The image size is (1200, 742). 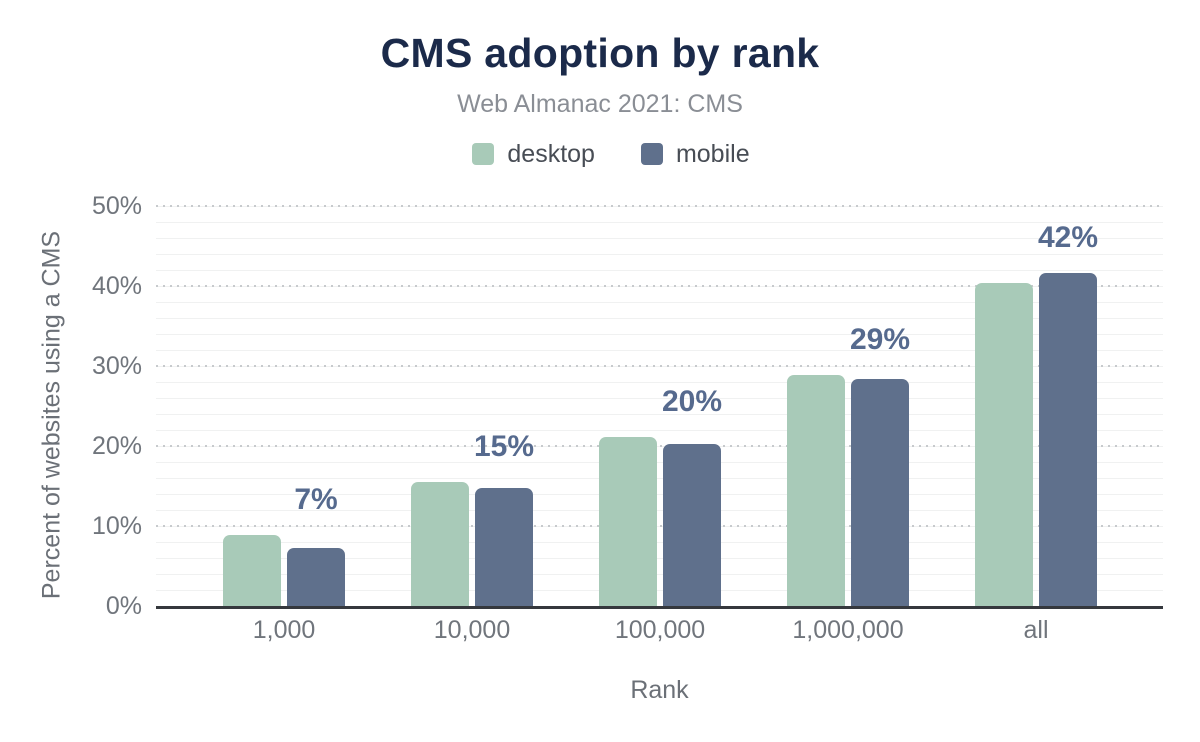 I want to click on x-axis-tick-label: 1,000,000, so click(x=848, y=630).